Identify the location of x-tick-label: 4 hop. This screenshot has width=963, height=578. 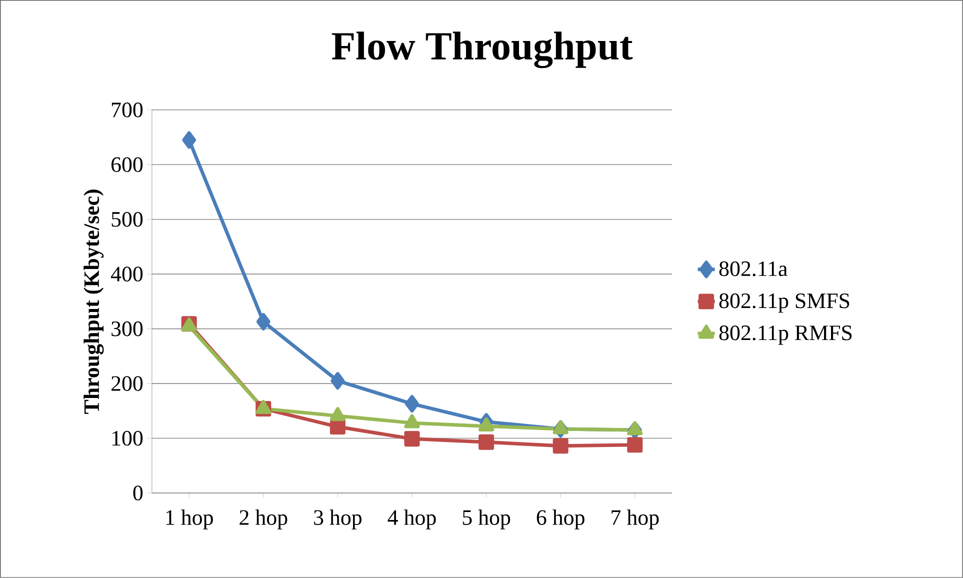
(412, 520).